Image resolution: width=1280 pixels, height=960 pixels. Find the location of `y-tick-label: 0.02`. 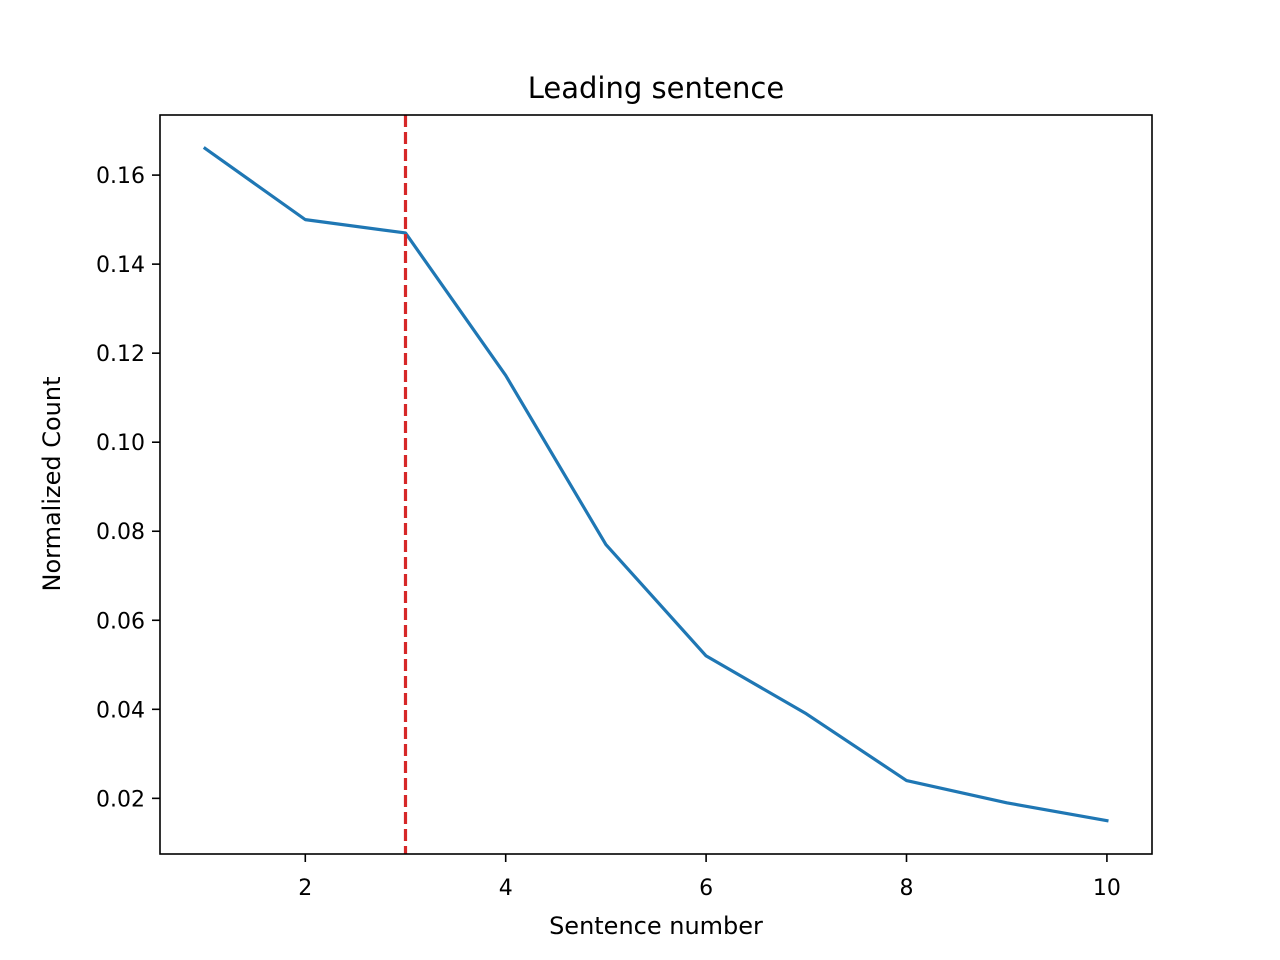

y-tick-label: 0.02 is located at coordinates (120, 799).